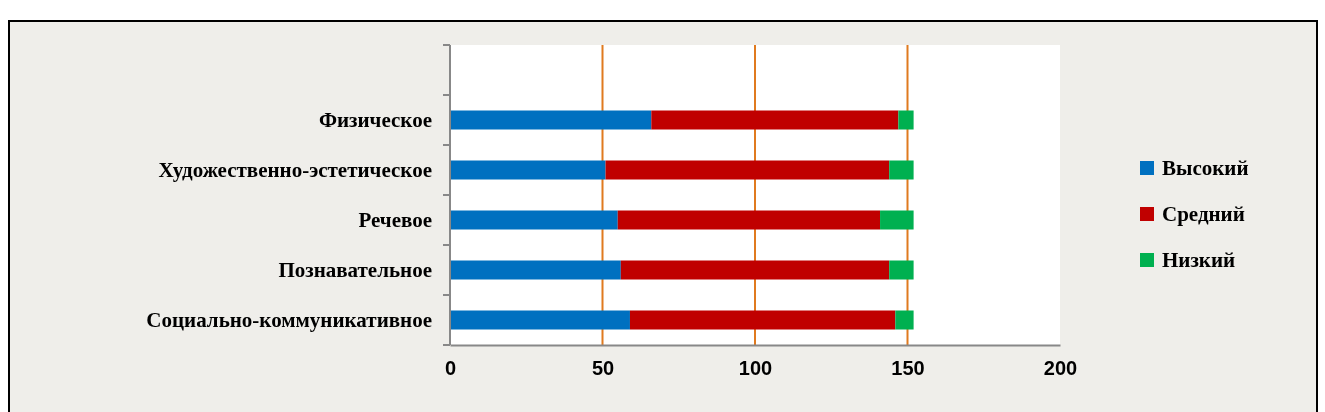  What do you see at coordinates (295, 170) in the screenshot?
I see `y-tick-label: Художественно-эстетическое` at bounding box center [295, 170].